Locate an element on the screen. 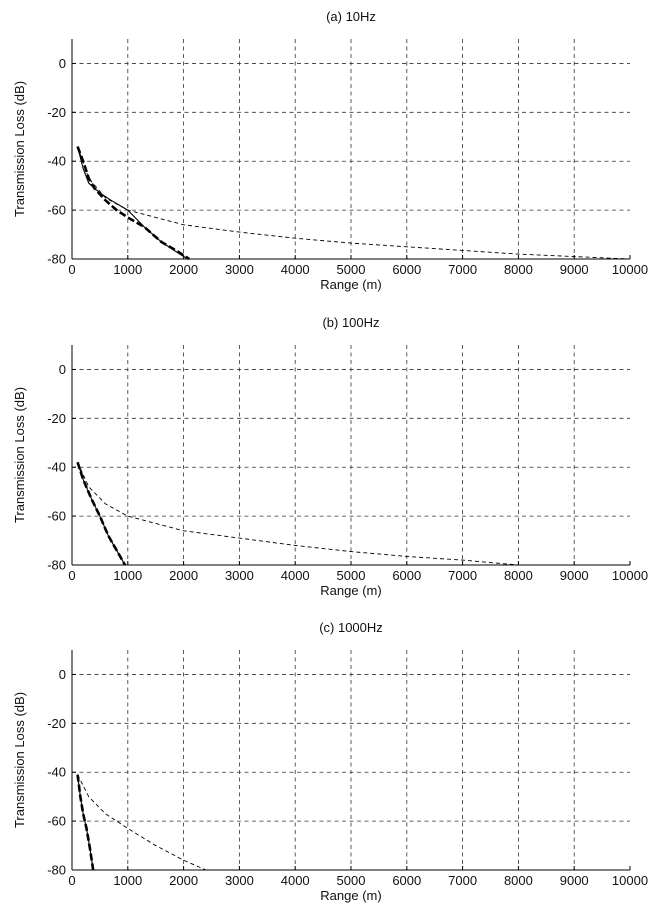 This screenshot has height=918, width=660. chart-title: (b) 100Hz is located at coordinates (350, 322).